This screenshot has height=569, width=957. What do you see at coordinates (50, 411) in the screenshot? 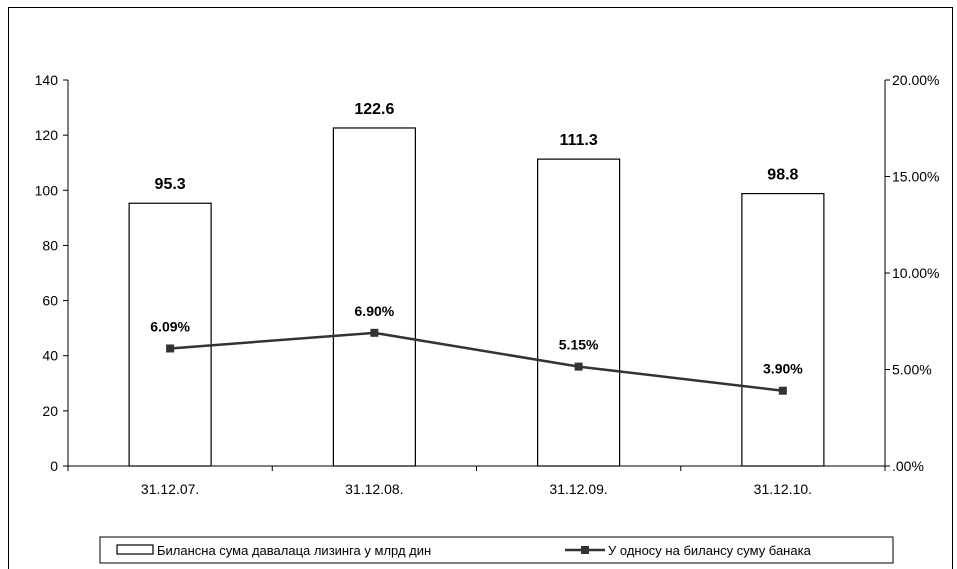
I see `left-y-tick-label: 20` at bounding box center [50, 411].